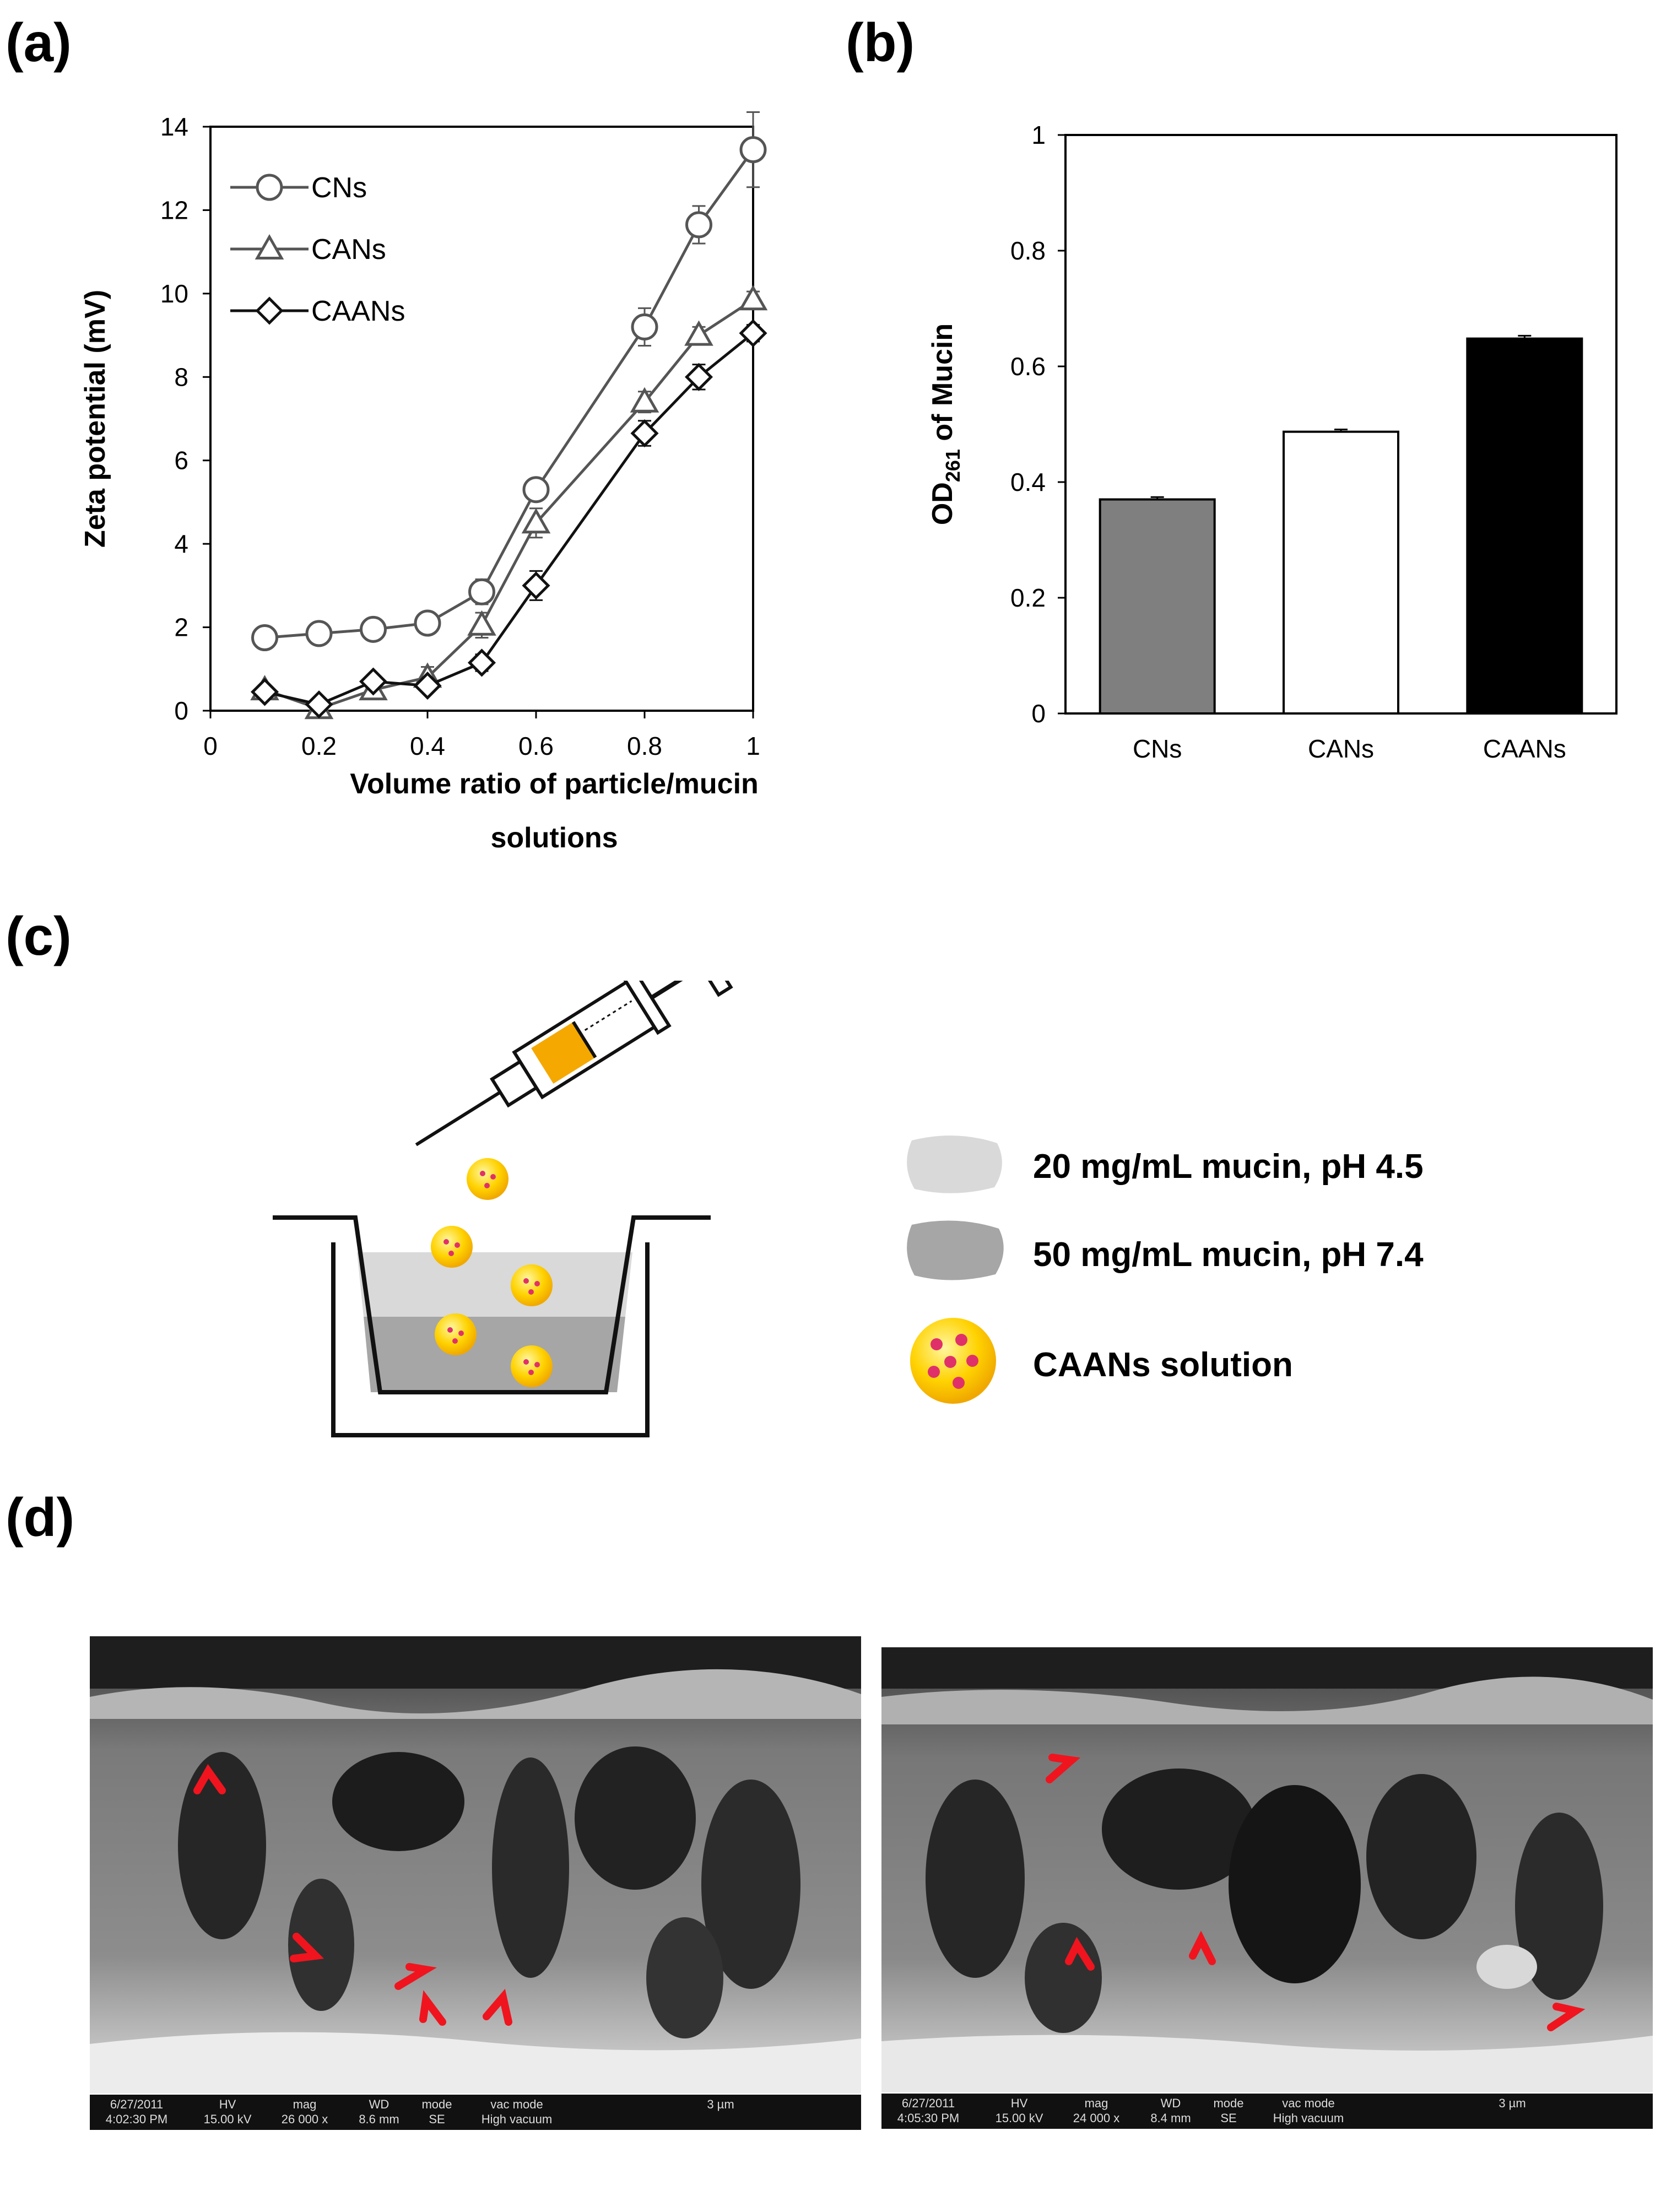  I want to click on sem-image-right, so click(1267, 1870).